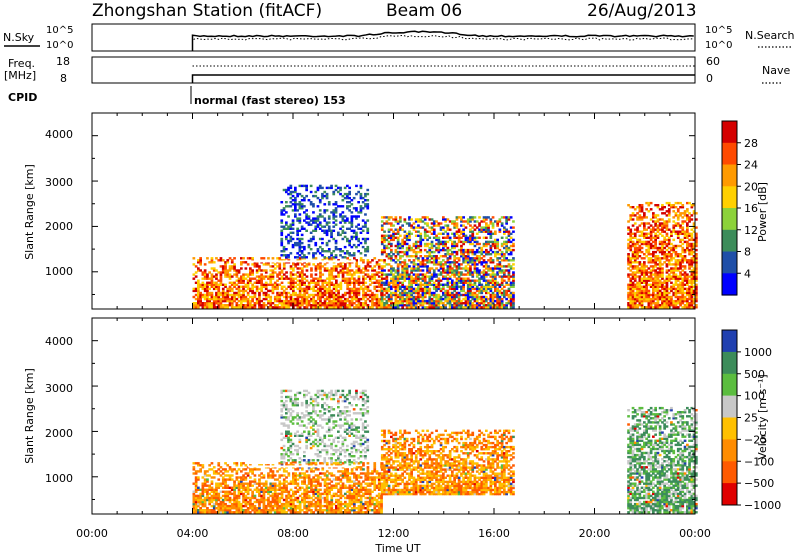 Image resolution: width=800 pixels, height=558 pixels. Describe the element at coordinates (729, 241) in the screenshot. I see `power-colorbar-swatch` at that location.